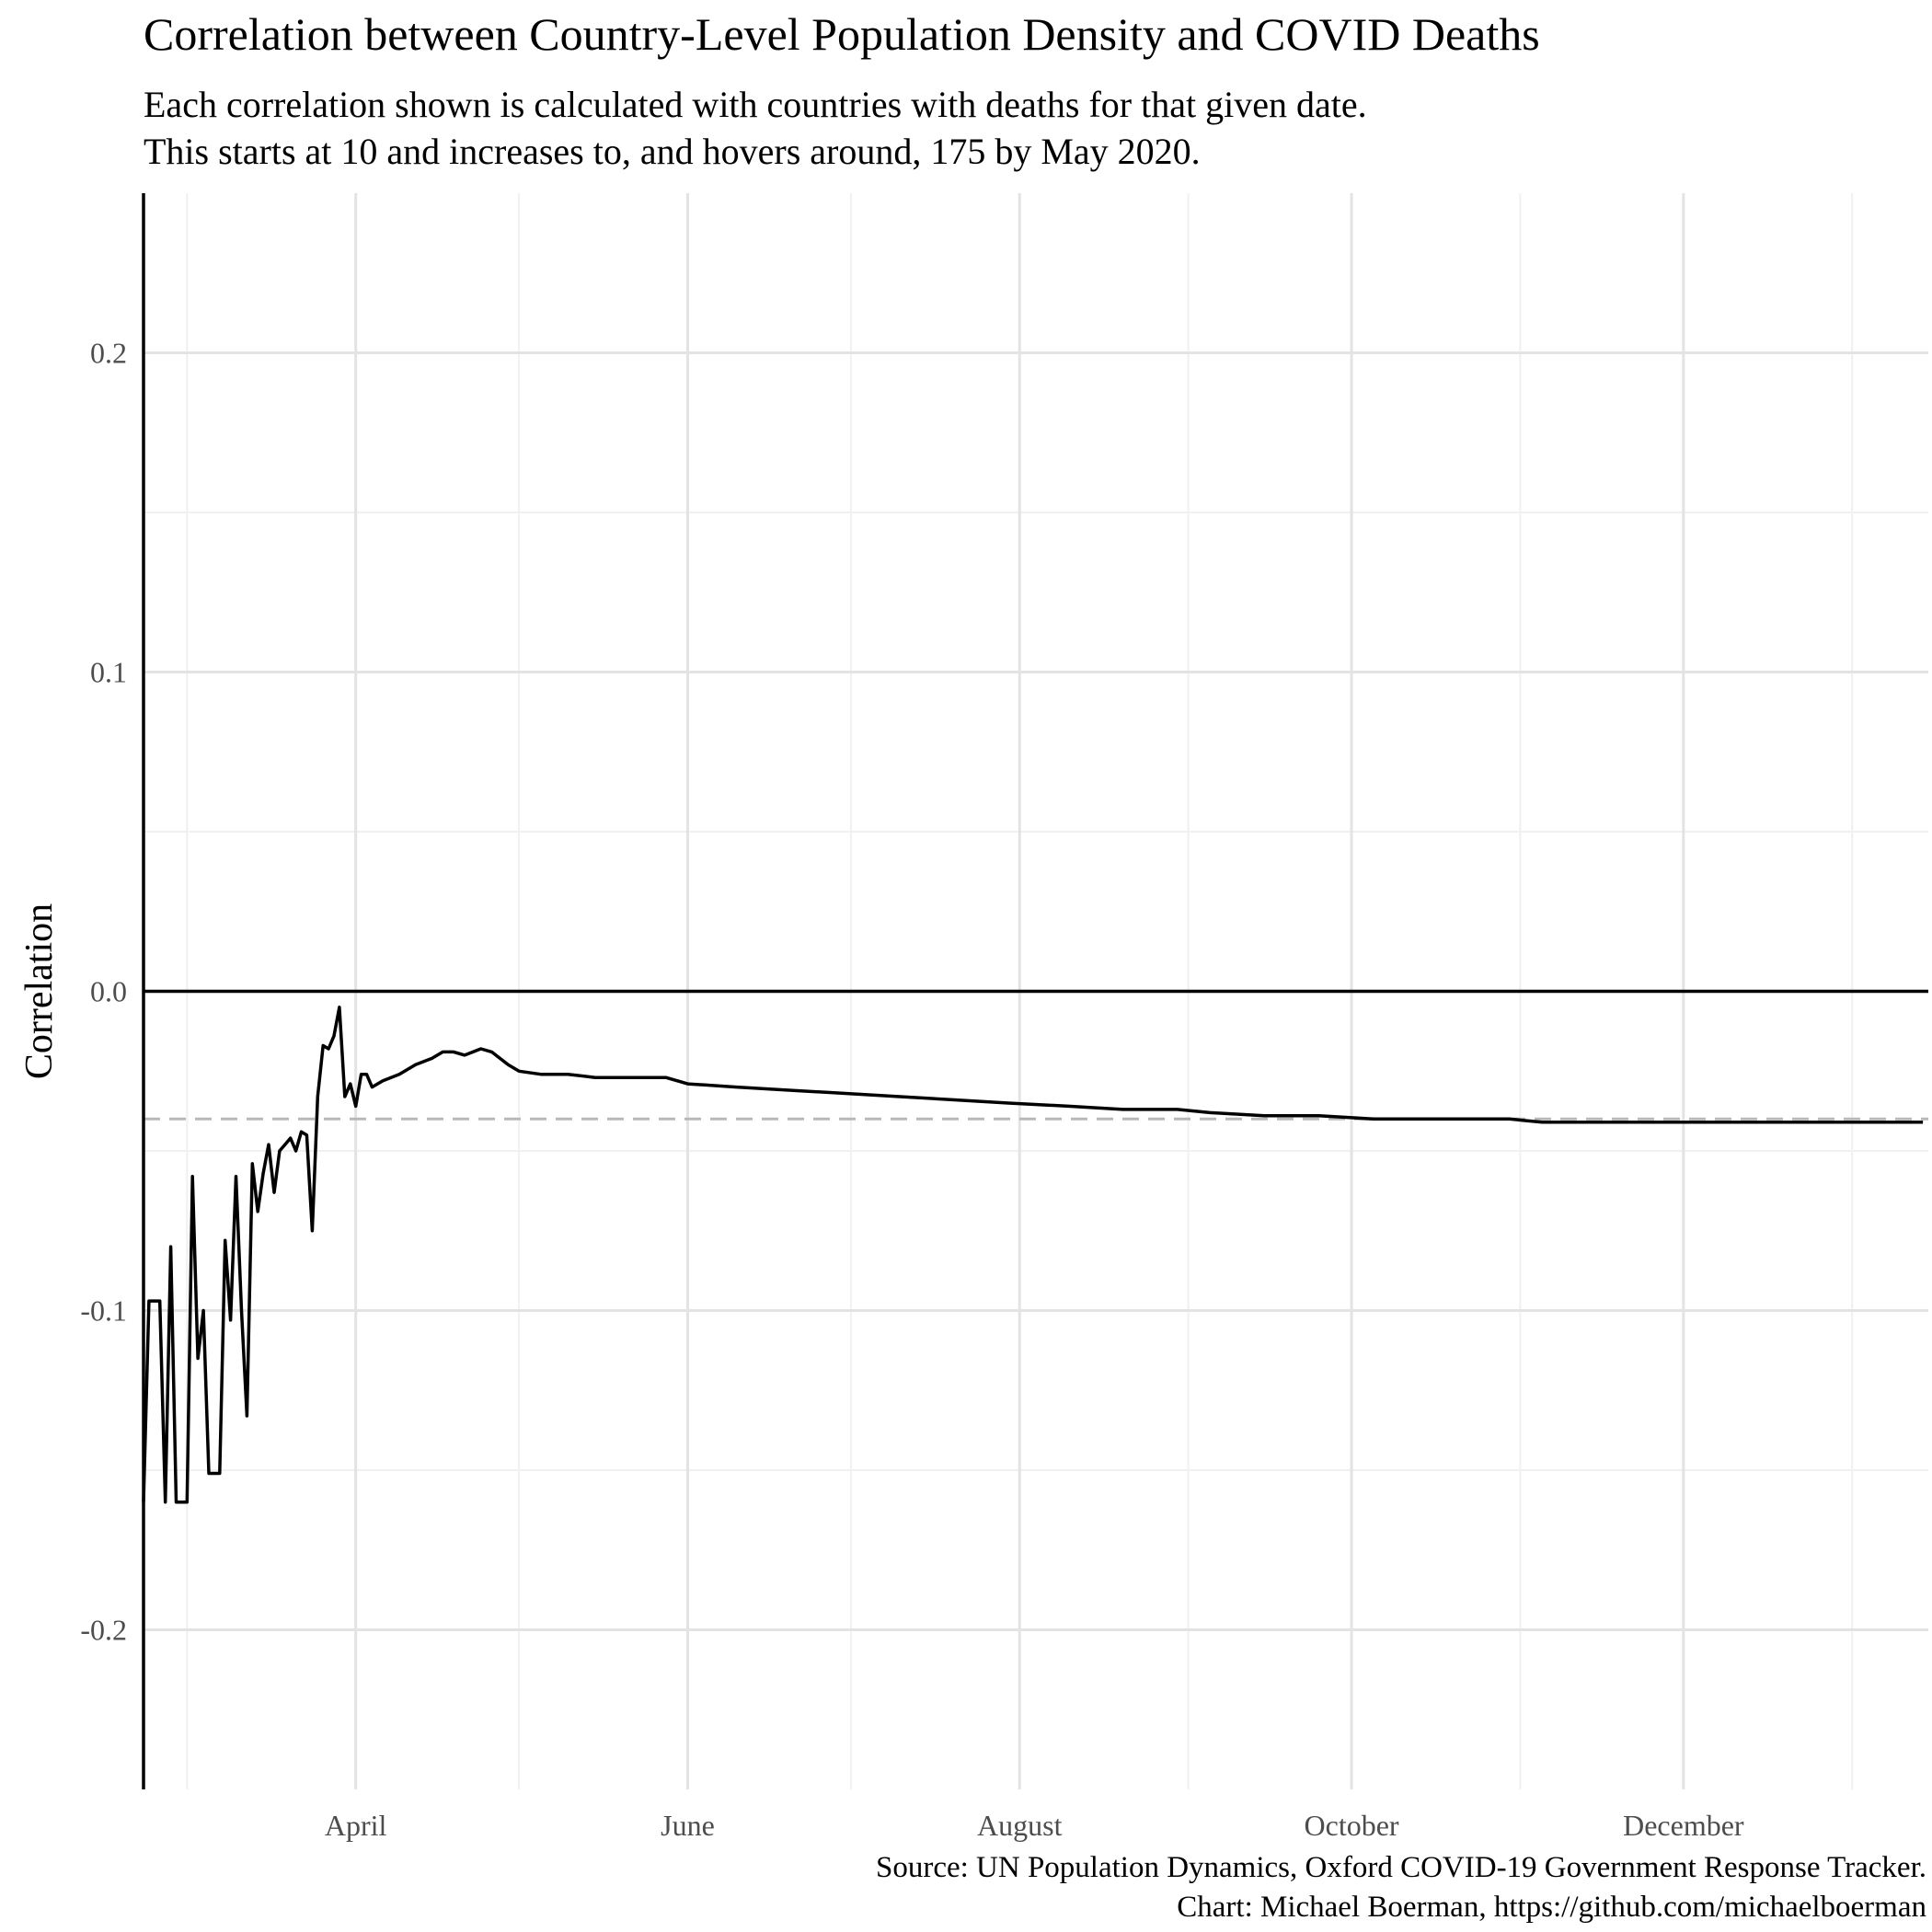 The height and width of the screenshot is (1932, 1932). I want to click on x-tick-label: June, so click(688, 1825).